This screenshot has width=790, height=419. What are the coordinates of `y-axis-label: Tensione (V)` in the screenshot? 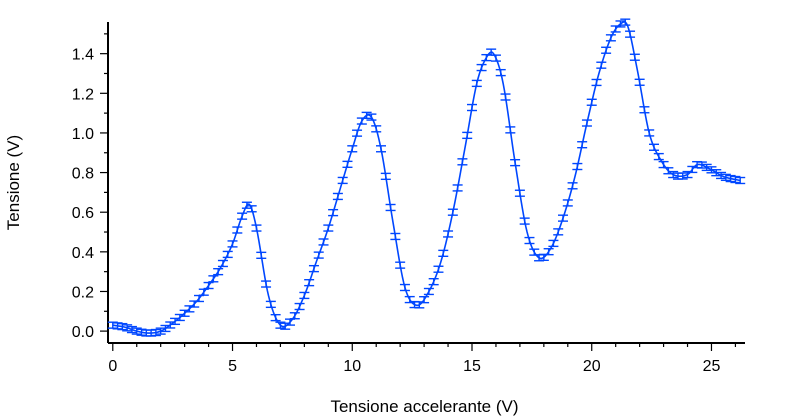 It's located at (13, 182).